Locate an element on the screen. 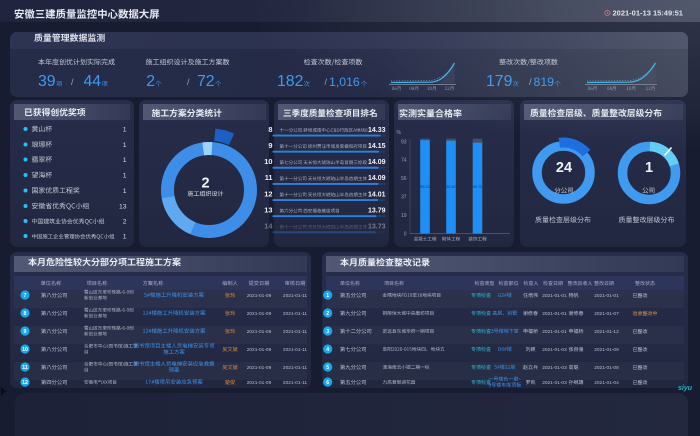 This screenshot has width=700, height=436. svg-text: 90.75 is located at coordinates (478, 187).